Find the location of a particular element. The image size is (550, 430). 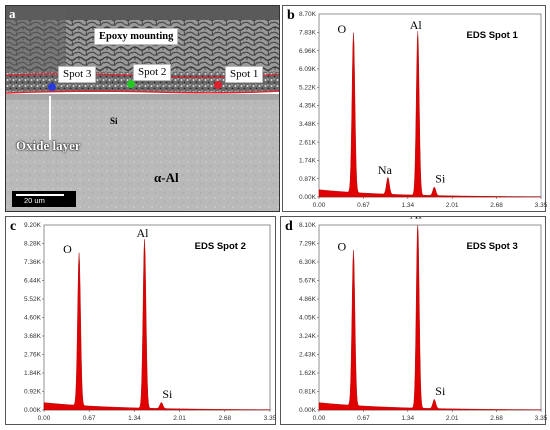

y-tick-label: 6.96K is located at coordinates (308, 51).